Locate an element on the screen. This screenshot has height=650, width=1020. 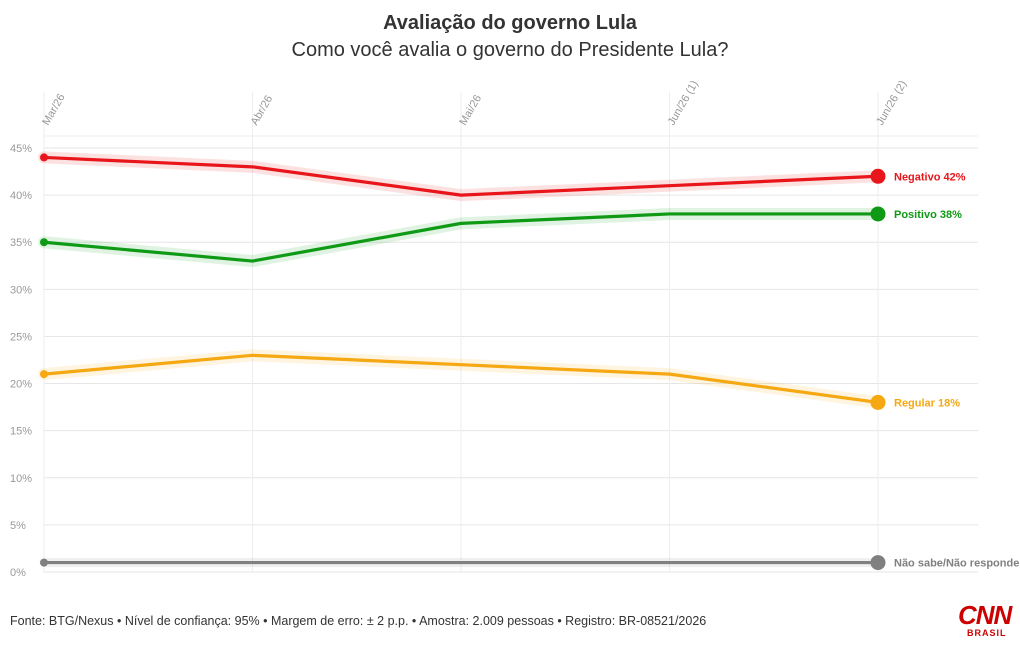
series-end-label: Positivo 38% is located at coordinates (928, 215).